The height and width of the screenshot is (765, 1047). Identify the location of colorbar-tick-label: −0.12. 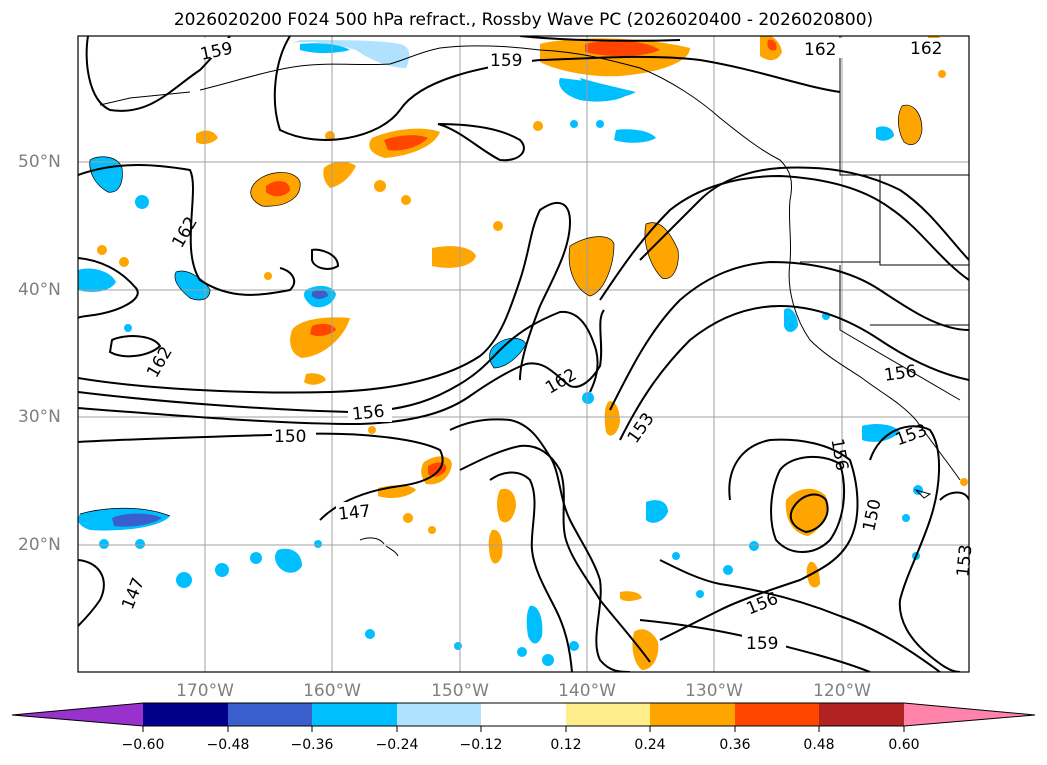
(481, 745).